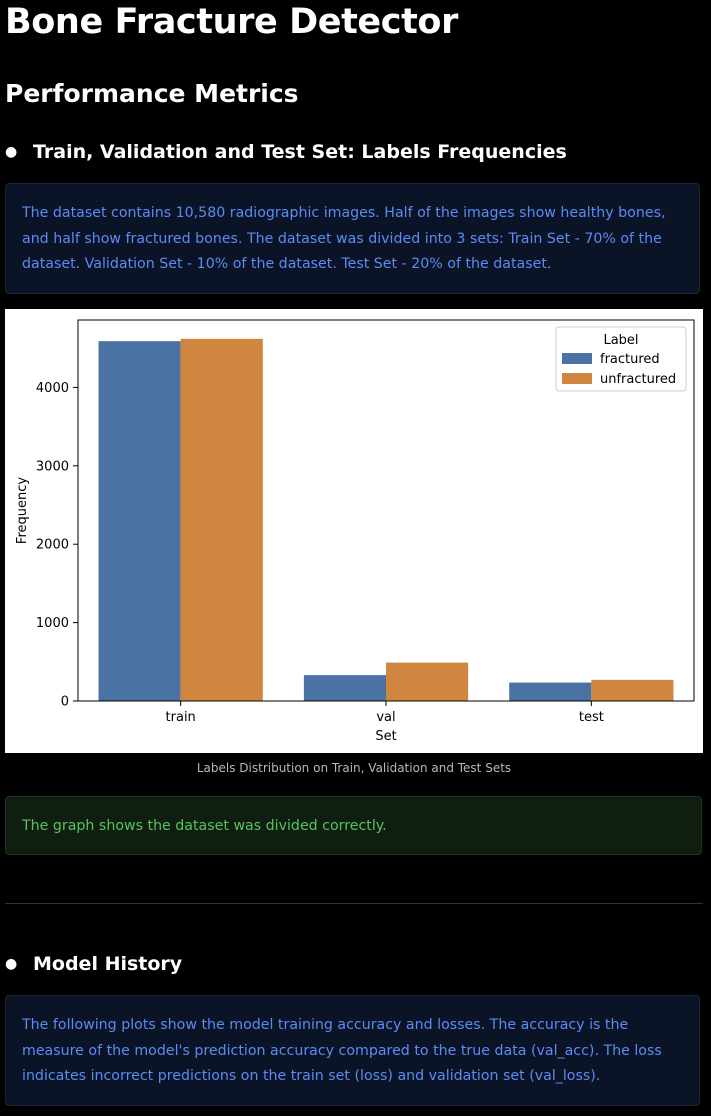  Describe the element at coordinates (231, 22) in the screenshot. I see `page-title: Bone Fracture Detector` at that location.